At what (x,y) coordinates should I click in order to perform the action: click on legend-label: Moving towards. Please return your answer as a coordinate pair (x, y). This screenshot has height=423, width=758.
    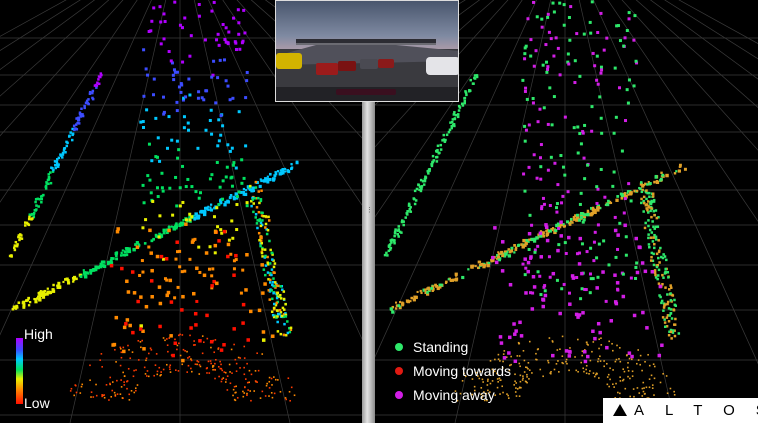
    Looking at the image, I should click on (462, 371).